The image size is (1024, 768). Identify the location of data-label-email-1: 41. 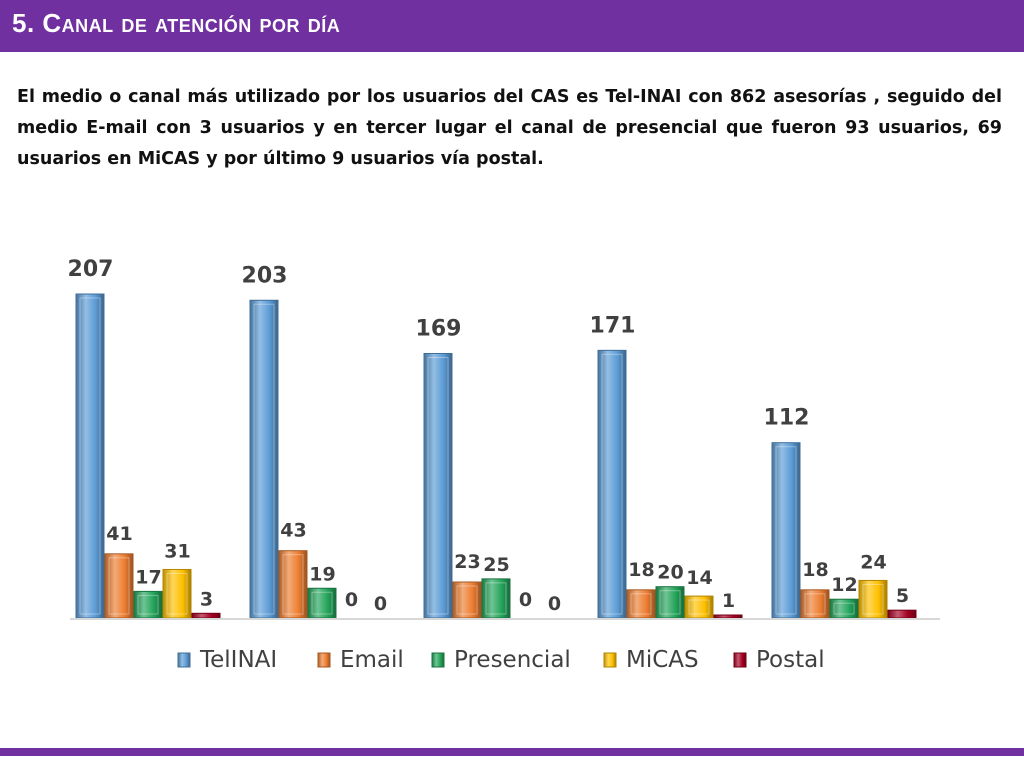
(119, 534).